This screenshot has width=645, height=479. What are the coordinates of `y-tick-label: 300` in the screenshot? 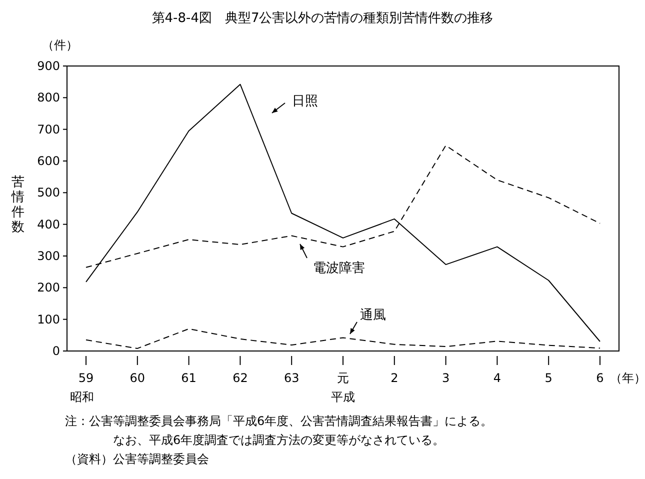 It's located at (48, 256).